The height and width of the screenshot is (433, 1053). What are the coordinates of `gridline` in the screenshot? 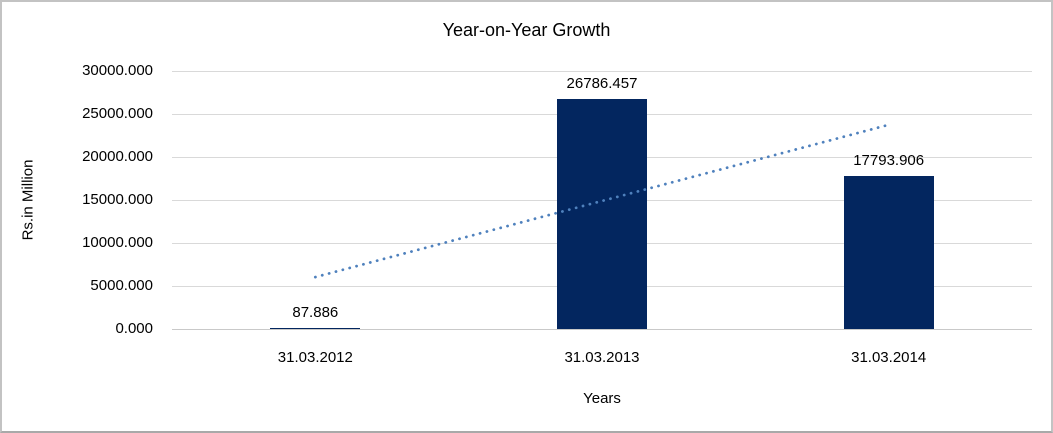 It's located at (602, 71).